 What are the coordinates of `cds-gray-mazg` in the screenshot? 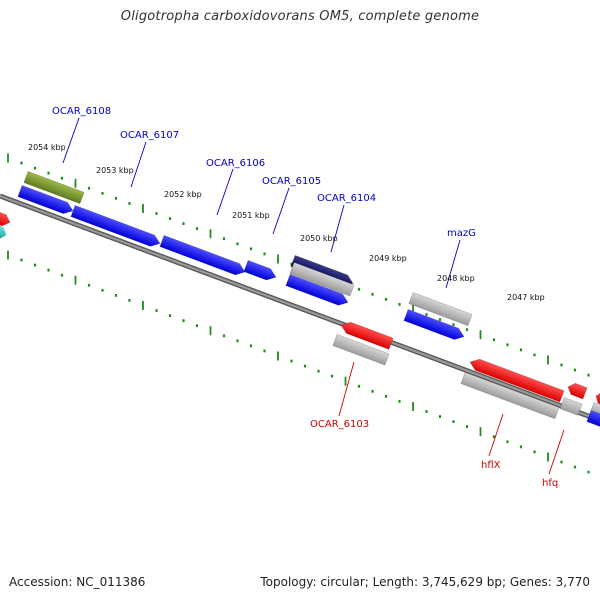 It's located at (440, 309).